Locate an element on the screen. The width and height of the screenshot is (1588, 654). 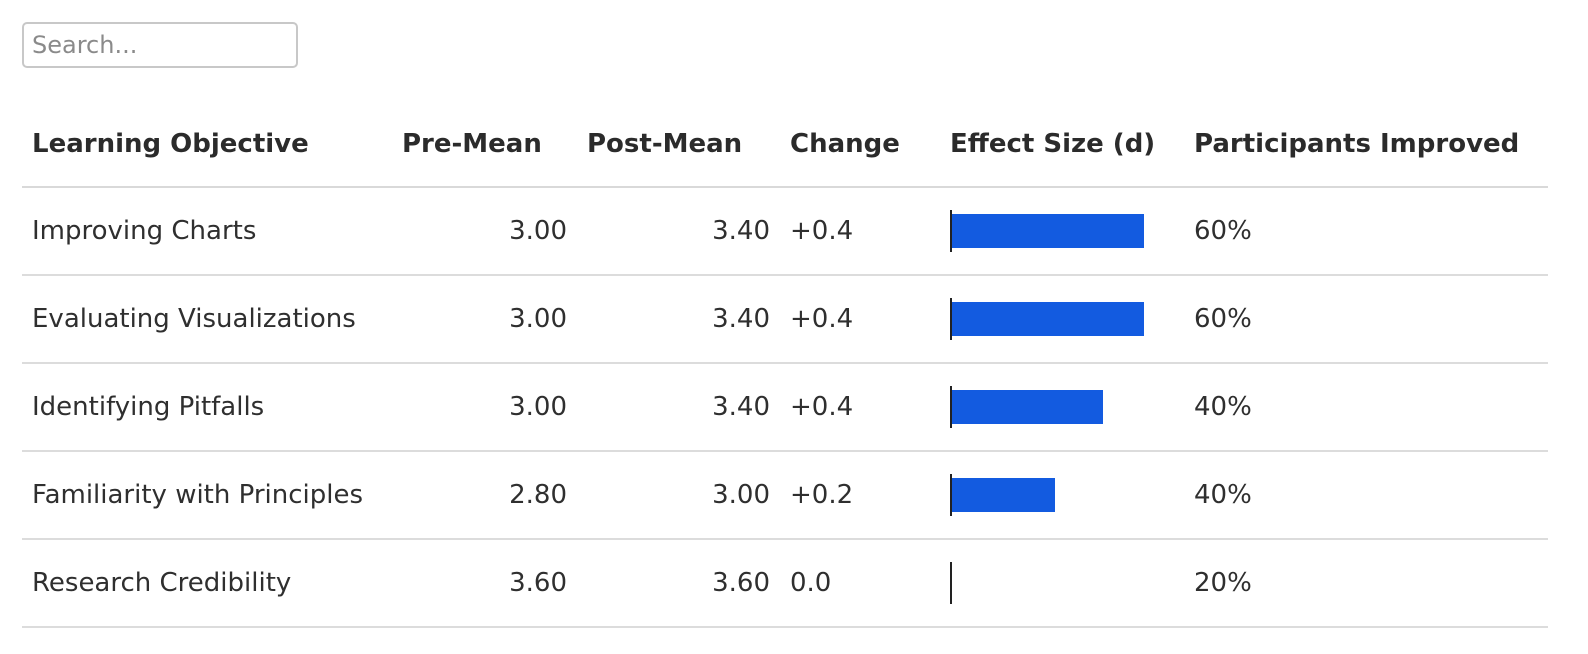
cell-participants-improved: 20% is located at coordinates (1366, 583).